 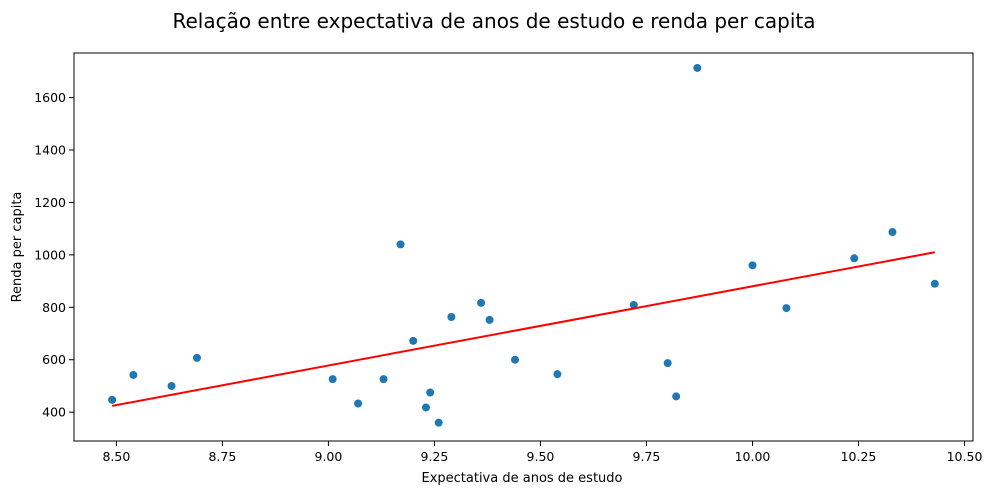 What do you see at coordinates (50, 202) in the screenshot?
I see `y-tick-label: 1200` at bounding box center [50, 202].